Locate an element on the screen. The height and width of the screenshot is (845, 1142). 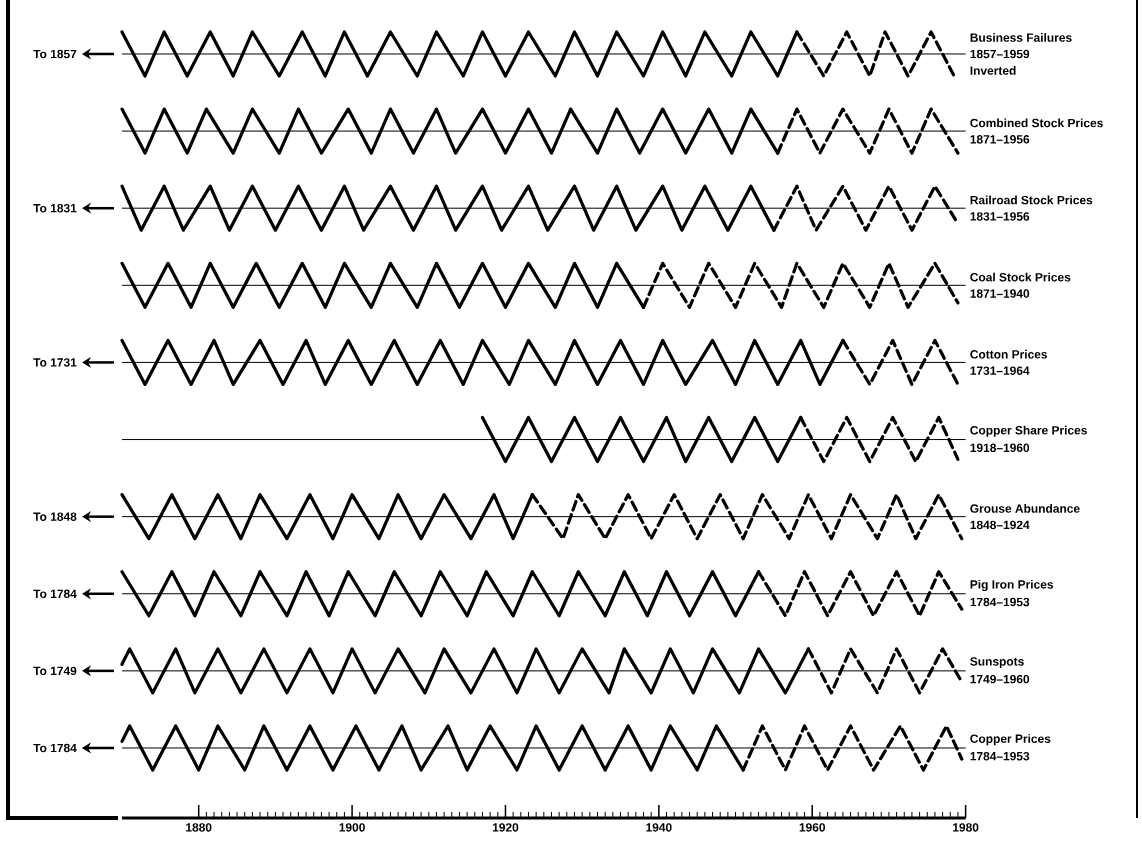
y-axis-title: To 1857 is located at coordinates (55, 54).